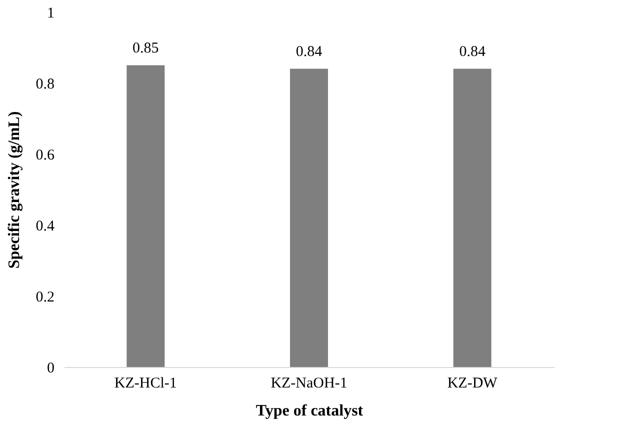 This screenshot has height=431, width=621. Describe the element at coordinates (145, 384) in the screenshot. I see `x-tick-label: KZ-HCl-1` at that location.